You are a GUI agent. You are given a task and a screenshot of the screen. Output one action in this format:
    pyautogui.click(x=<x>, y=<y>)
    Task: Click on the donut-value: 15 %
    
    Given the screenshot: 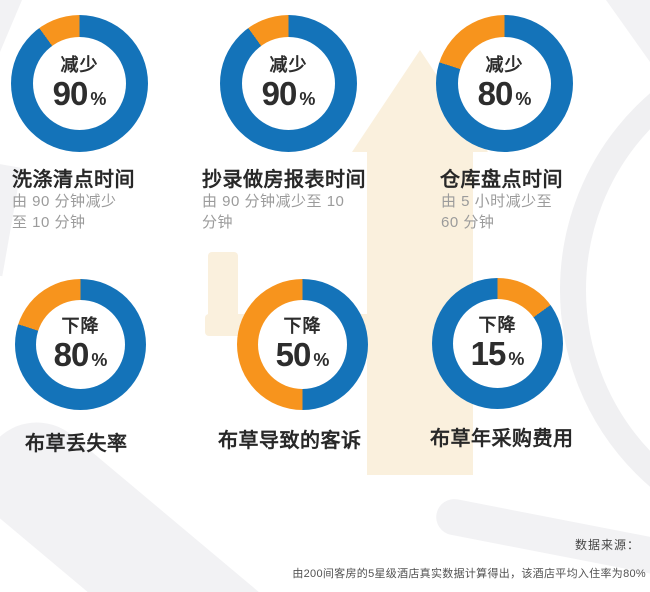 What is the action you would take?
    pyautogui.click(x=497, y=354)
    